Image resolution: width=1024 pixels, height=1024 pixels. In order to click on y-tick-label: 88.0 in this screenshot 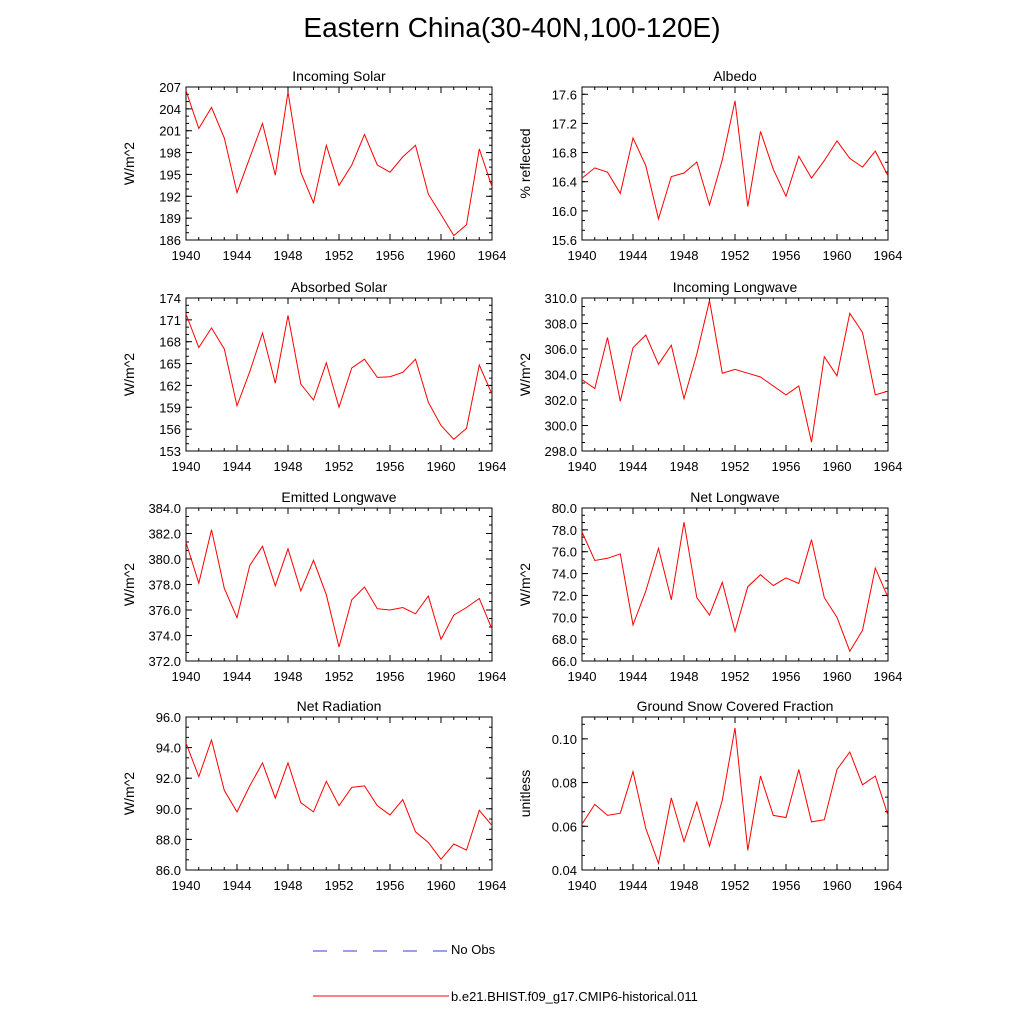, I will do `click(168, 839)`.